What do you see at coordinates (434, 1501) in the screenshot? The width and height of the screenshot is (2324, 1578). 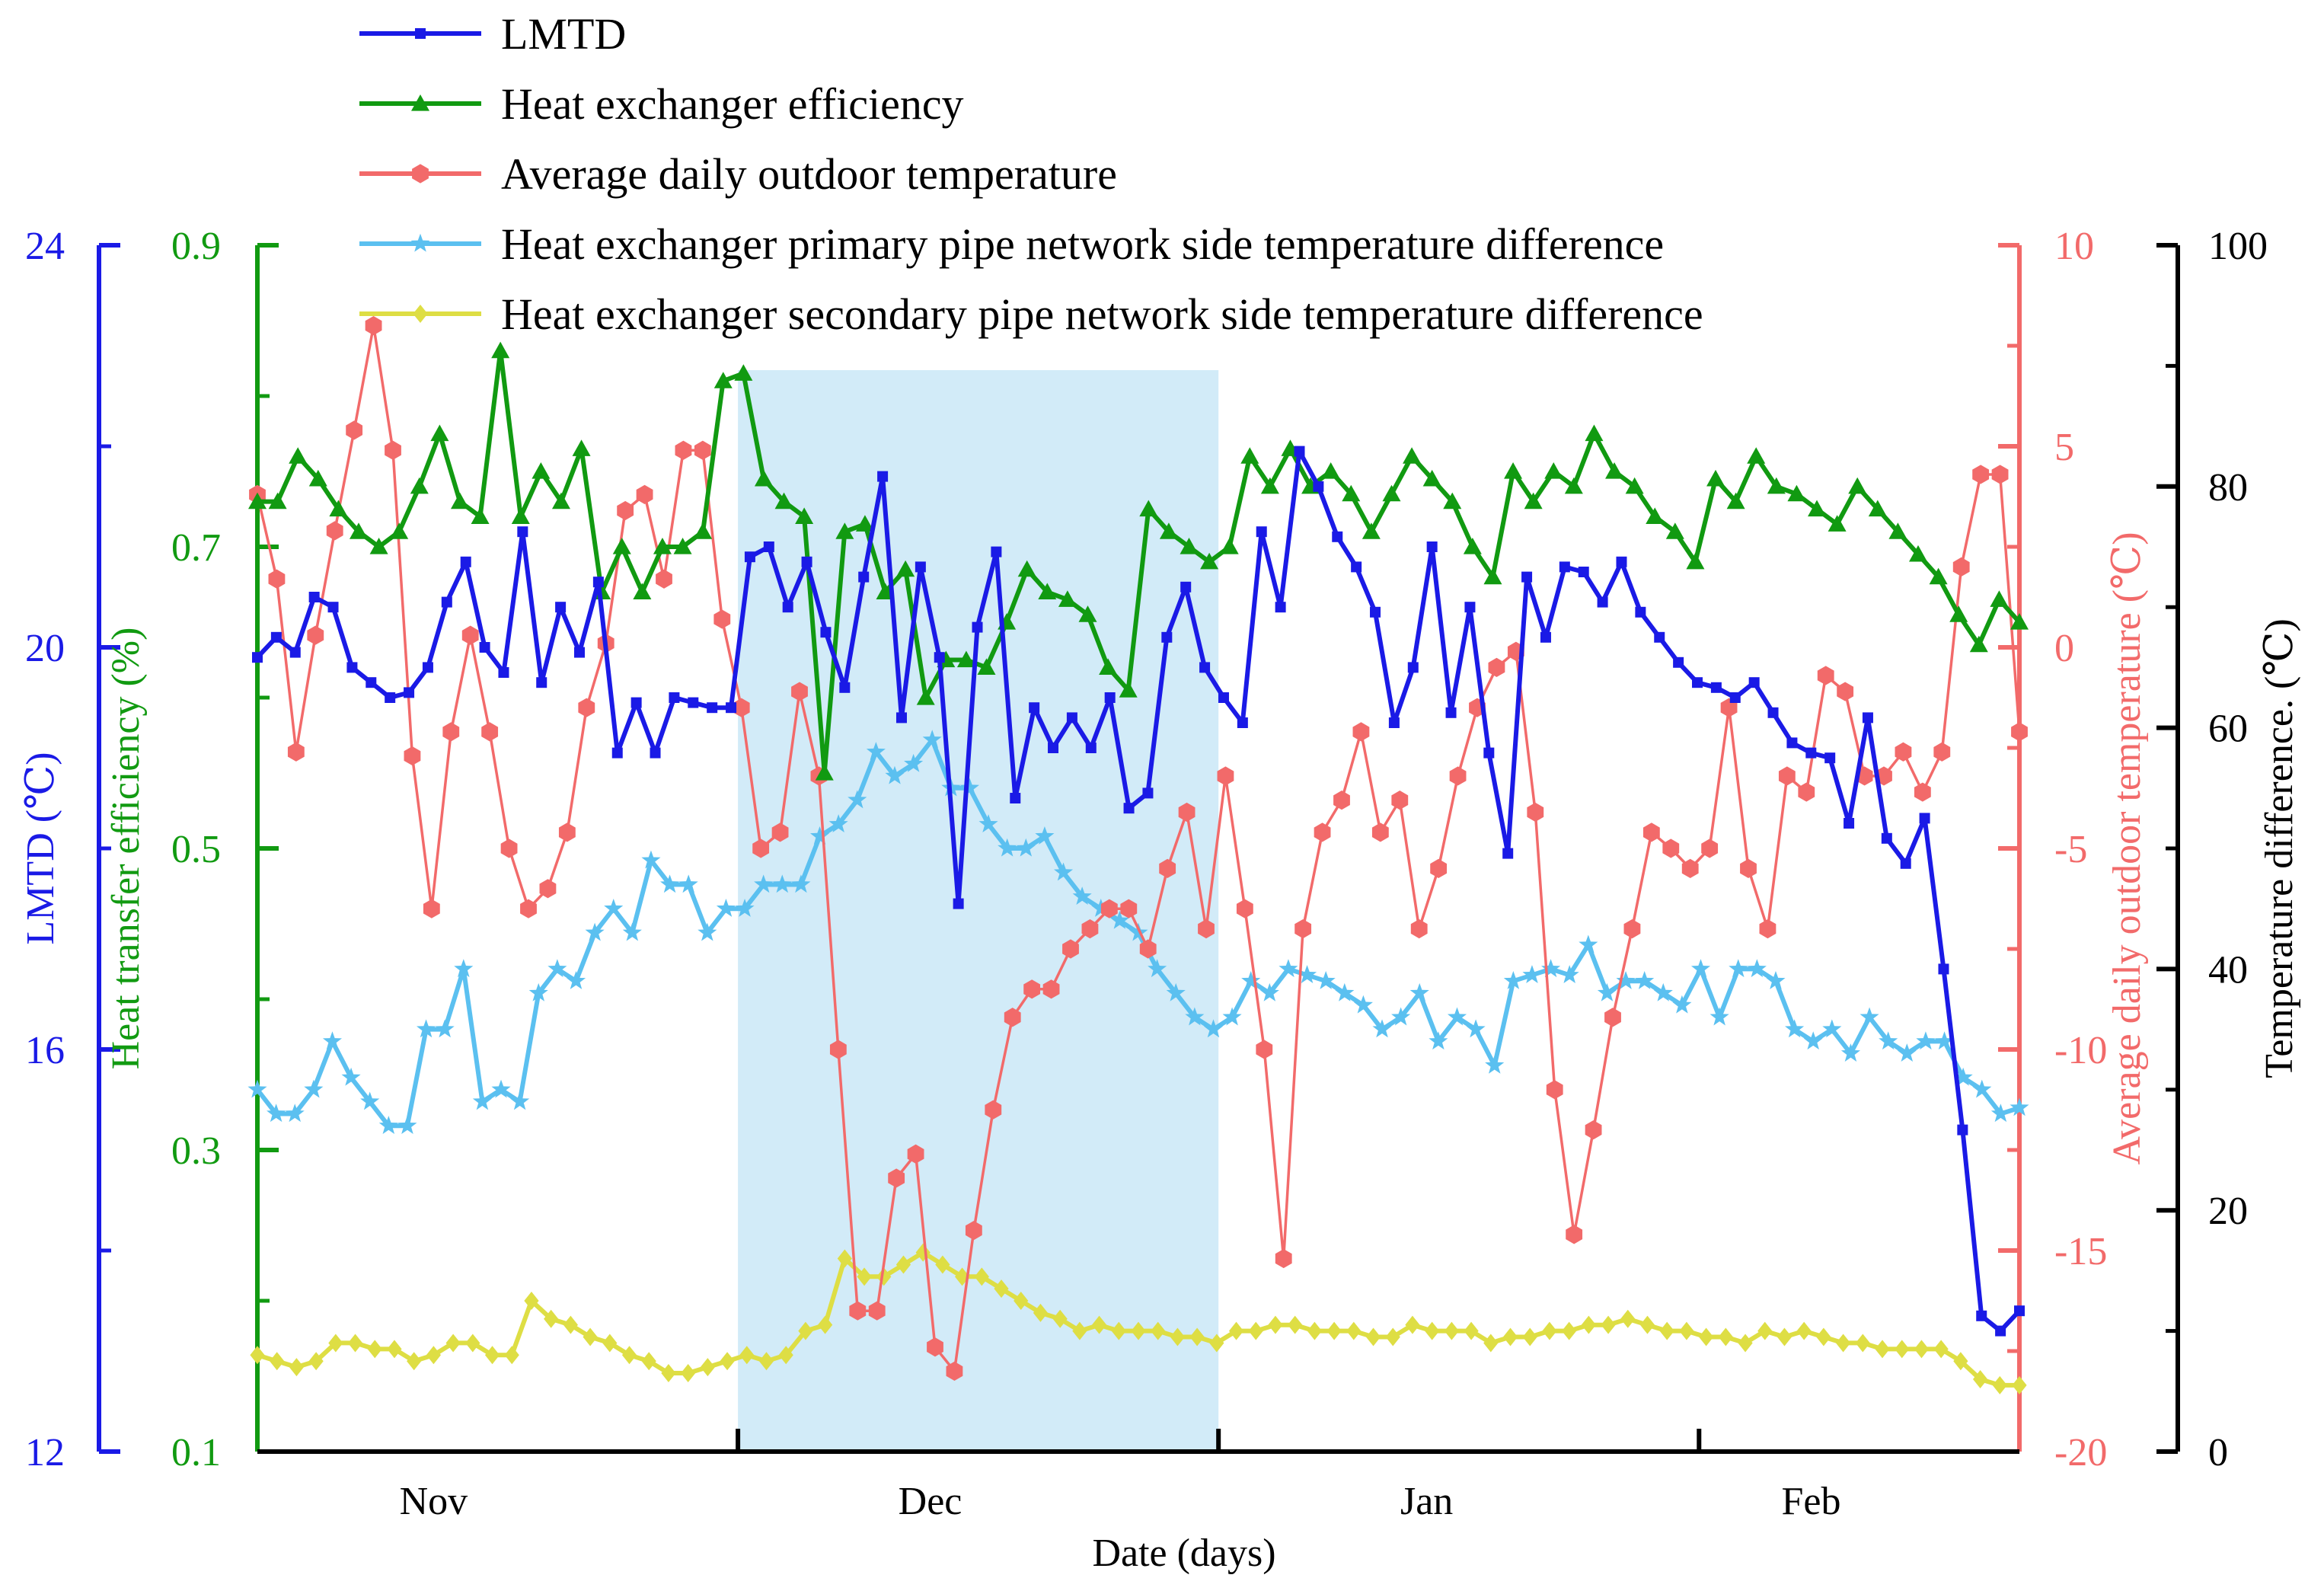 I see `x-tick-label: Nov` at bounding box center [434, 1501].